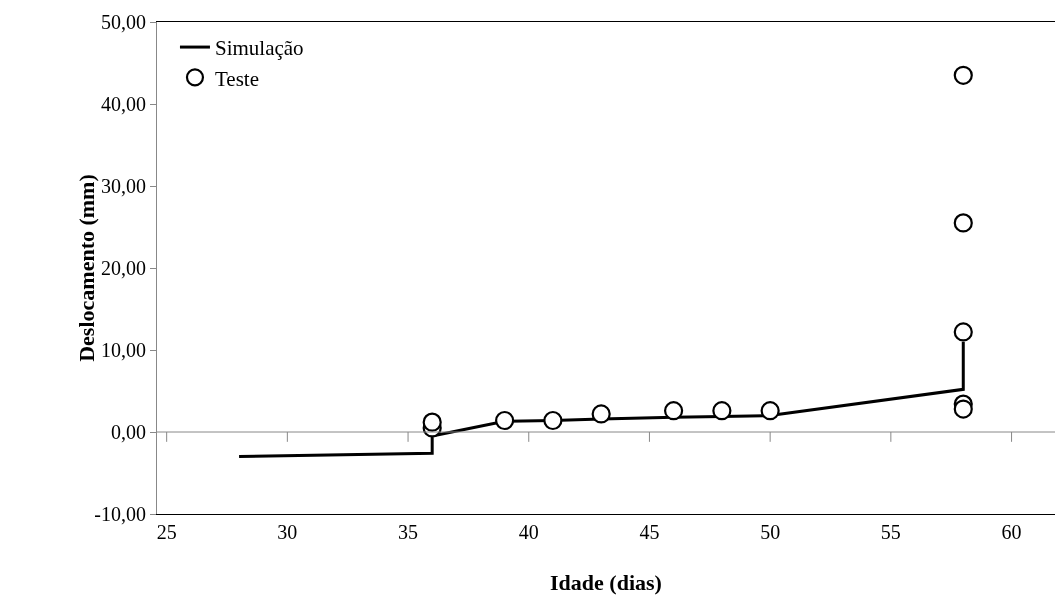 The height and width of the screenshot is (612, 1057). What do you see at coordinates (606, 582) in the screenshot?
I see `x-axis-title: Idade (dias)` at bounding box center [606, 582].